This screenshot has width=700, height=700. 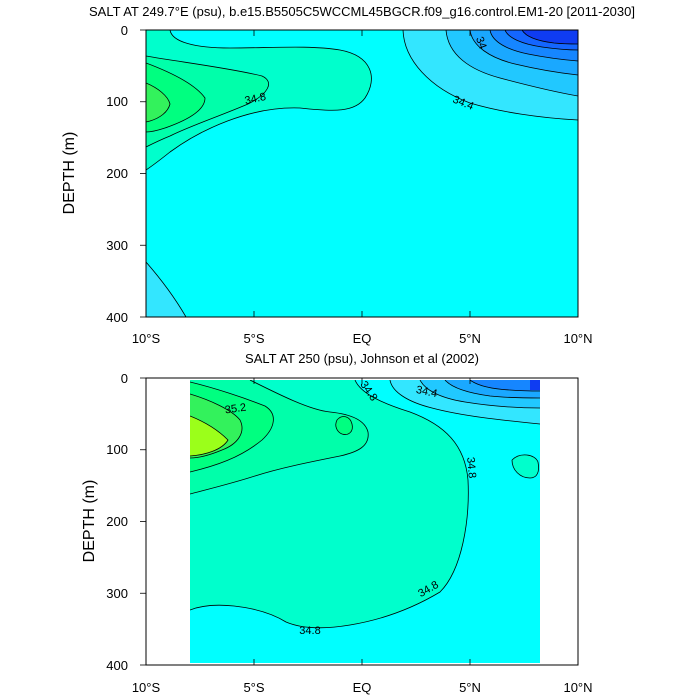 I want to click on top-y-tick: 300, so click(x=117, y=245).